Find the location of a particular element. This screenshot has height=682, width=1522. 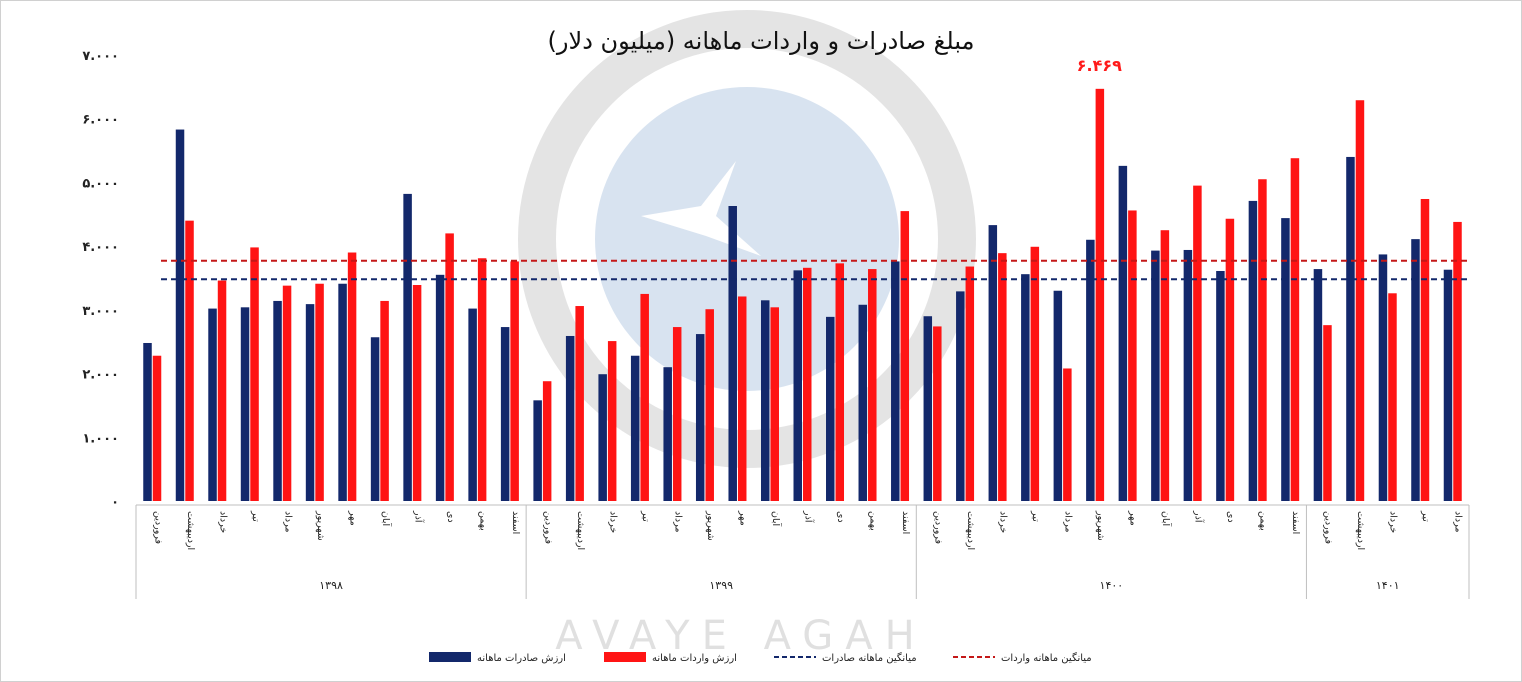

x-tick-label: تیر is located at coordinates (645, 516).